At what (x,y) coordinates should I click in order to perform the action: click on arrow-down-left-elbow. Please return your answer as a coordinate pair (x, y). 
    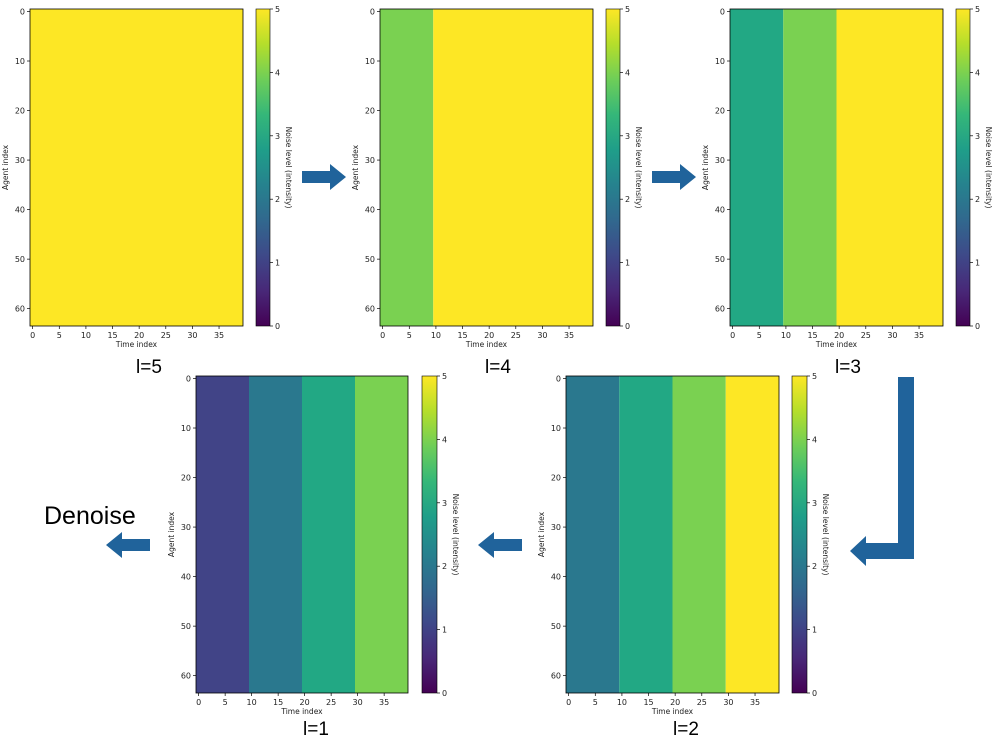
    Looking at the image, I should click on (882, 471).